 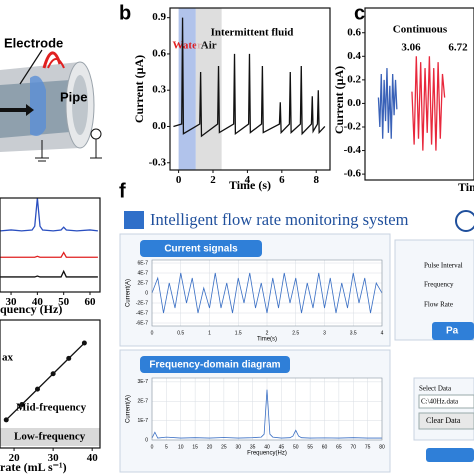 What do you see at coordinates (122, 191) in the screenshot?
I see `panel-label: f` at bounding box center [122, 191].